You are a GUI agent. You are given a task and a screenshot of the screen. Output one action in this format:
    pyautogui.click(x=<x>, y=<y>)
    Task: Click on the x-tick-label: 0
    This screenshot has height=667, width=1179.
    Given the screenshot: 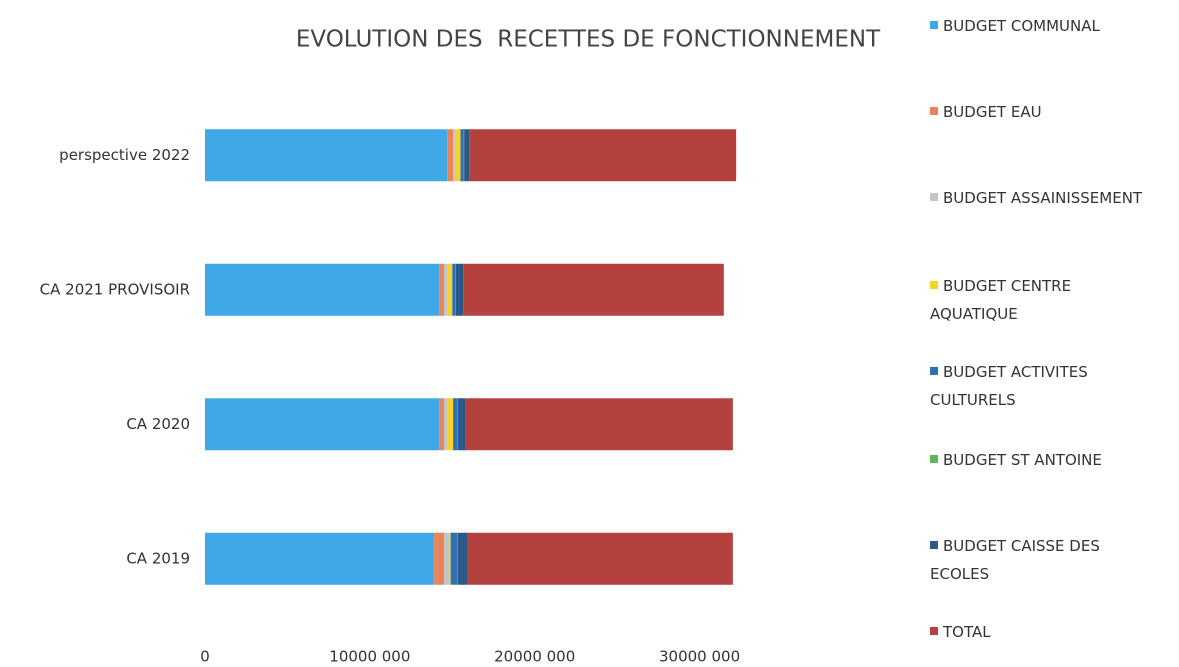 What is the action you would take?
    pyautogui.click(x=205, y=657)
    